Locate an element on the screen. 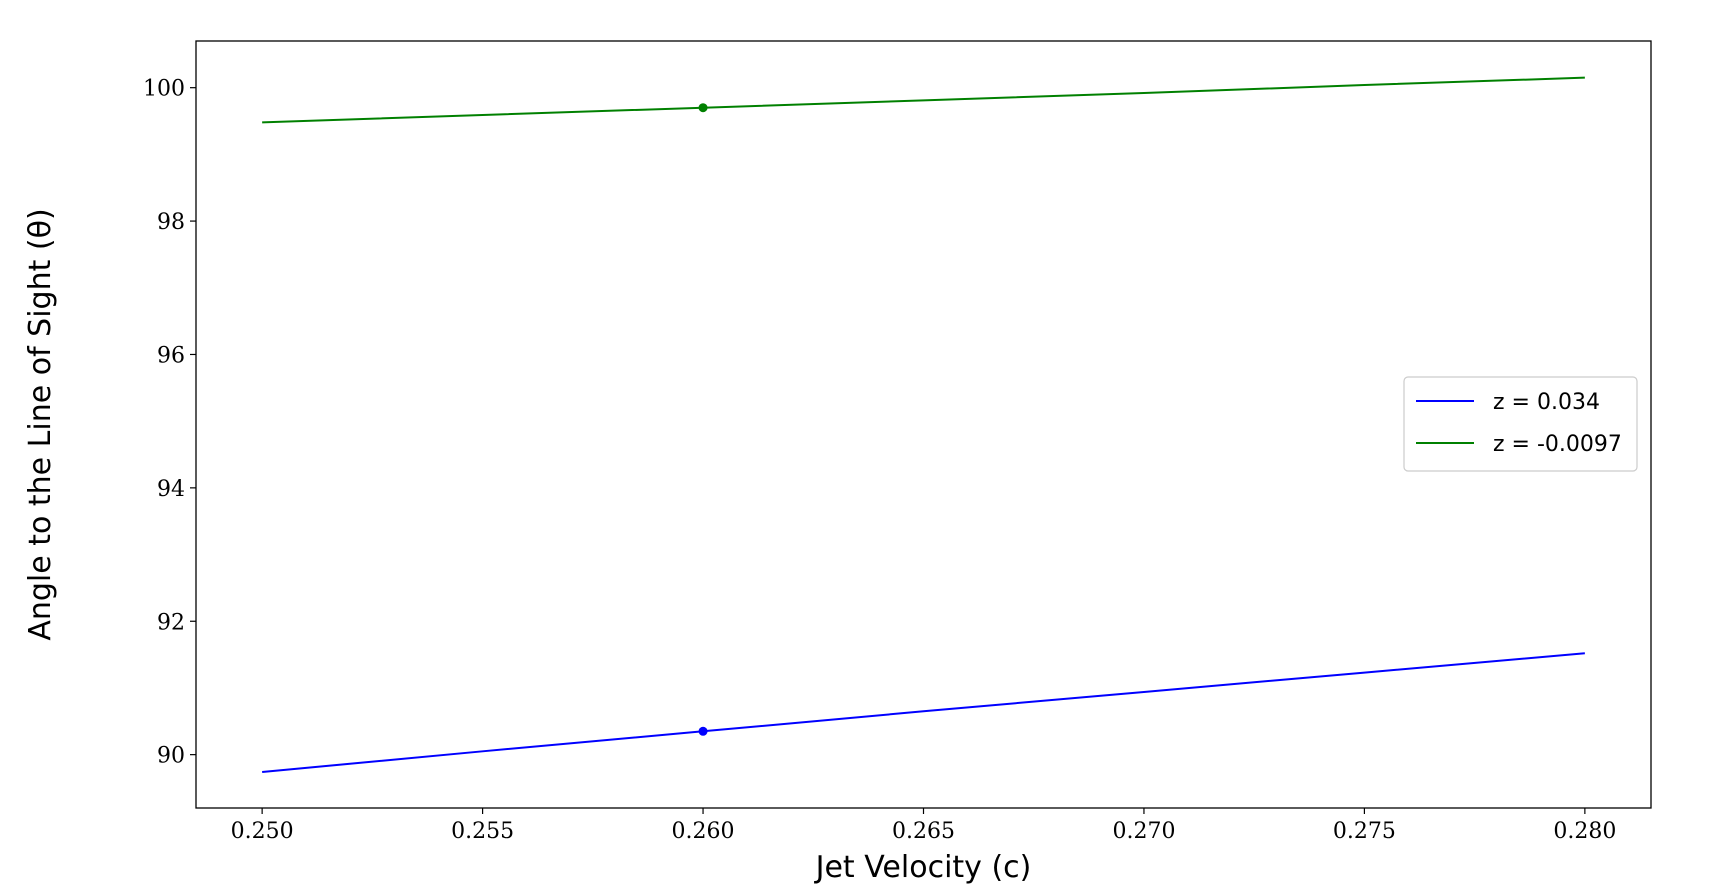  y-tick-label: 98 is located at coordinates (171, 222).